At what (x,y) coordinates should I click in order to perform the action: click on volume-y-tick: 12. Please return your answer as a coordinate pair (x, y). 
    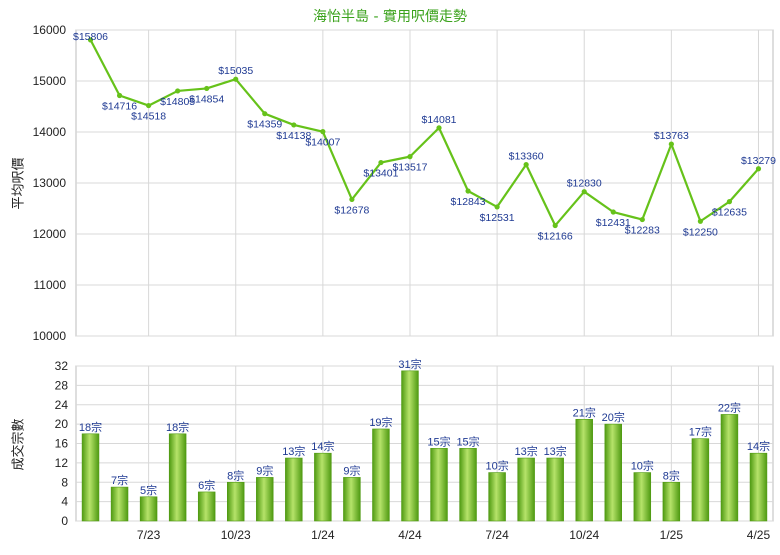
    Looking at the image, I should click on (62, 463).